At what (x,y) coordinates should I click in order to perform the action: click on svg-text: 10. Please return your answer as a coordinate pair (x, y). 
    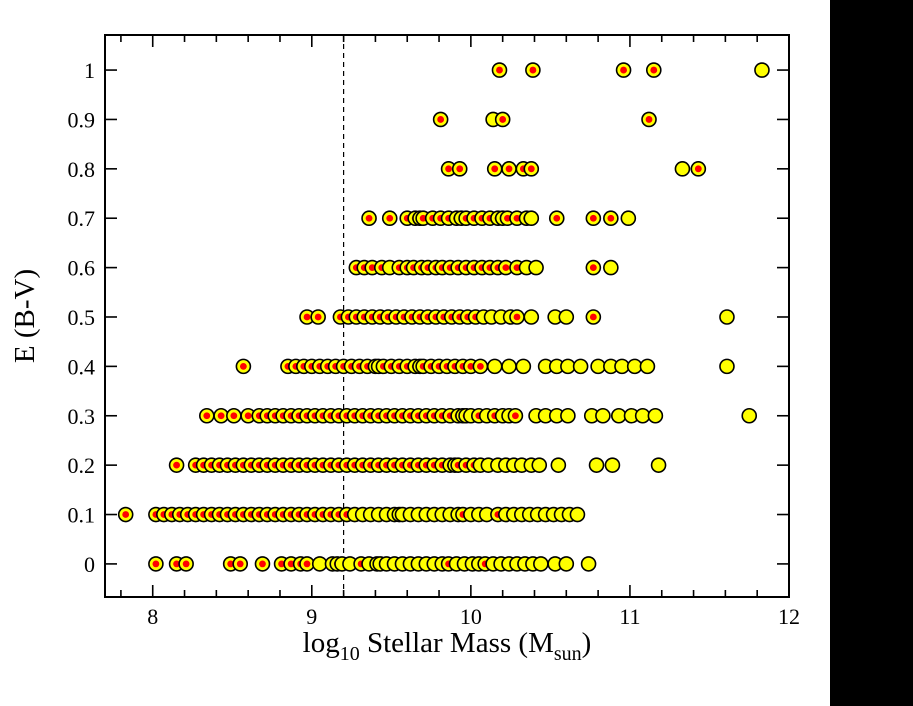
    Looking at the image, I should click on (471, 616).